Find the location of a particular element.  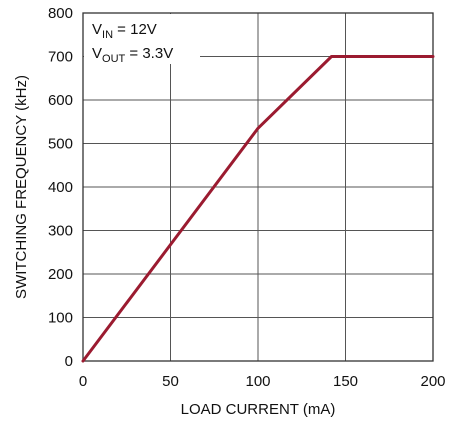

y-tick-label: 400 is located at coordinates (60, 187).